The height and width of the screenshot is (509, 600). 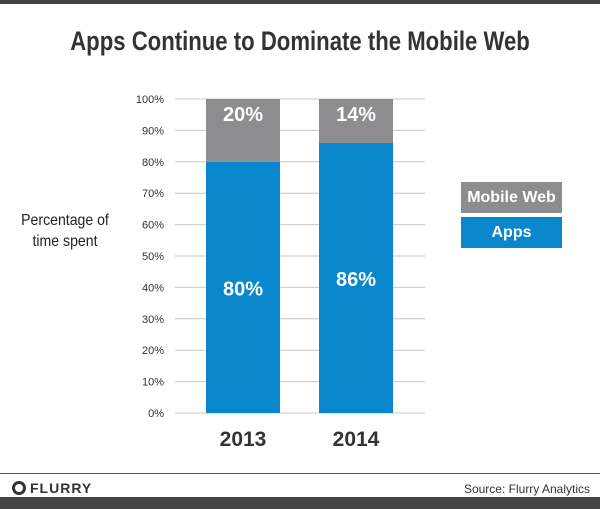 I want to click on y-tick-label: 100%, so click(x=150, y=100).